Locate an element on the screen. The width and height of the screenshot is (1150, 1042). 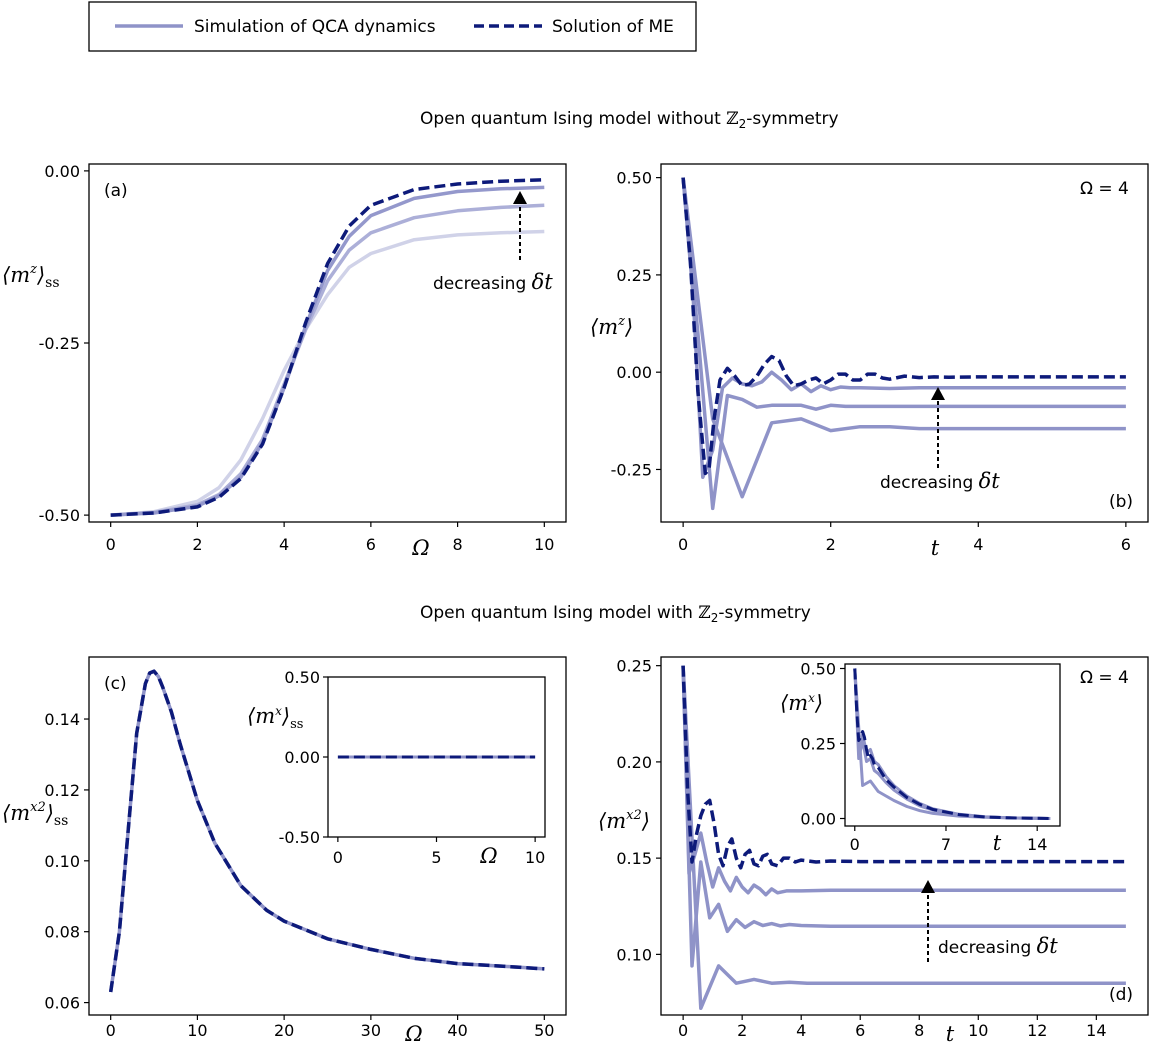
d-inset-ytick-label: 0.25 is located at coordinates (818, 744).